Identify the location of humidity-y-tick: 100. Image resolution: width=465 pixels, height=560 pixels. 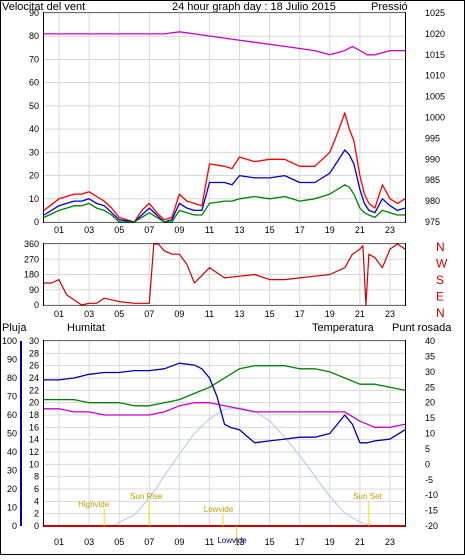
(9, 341).